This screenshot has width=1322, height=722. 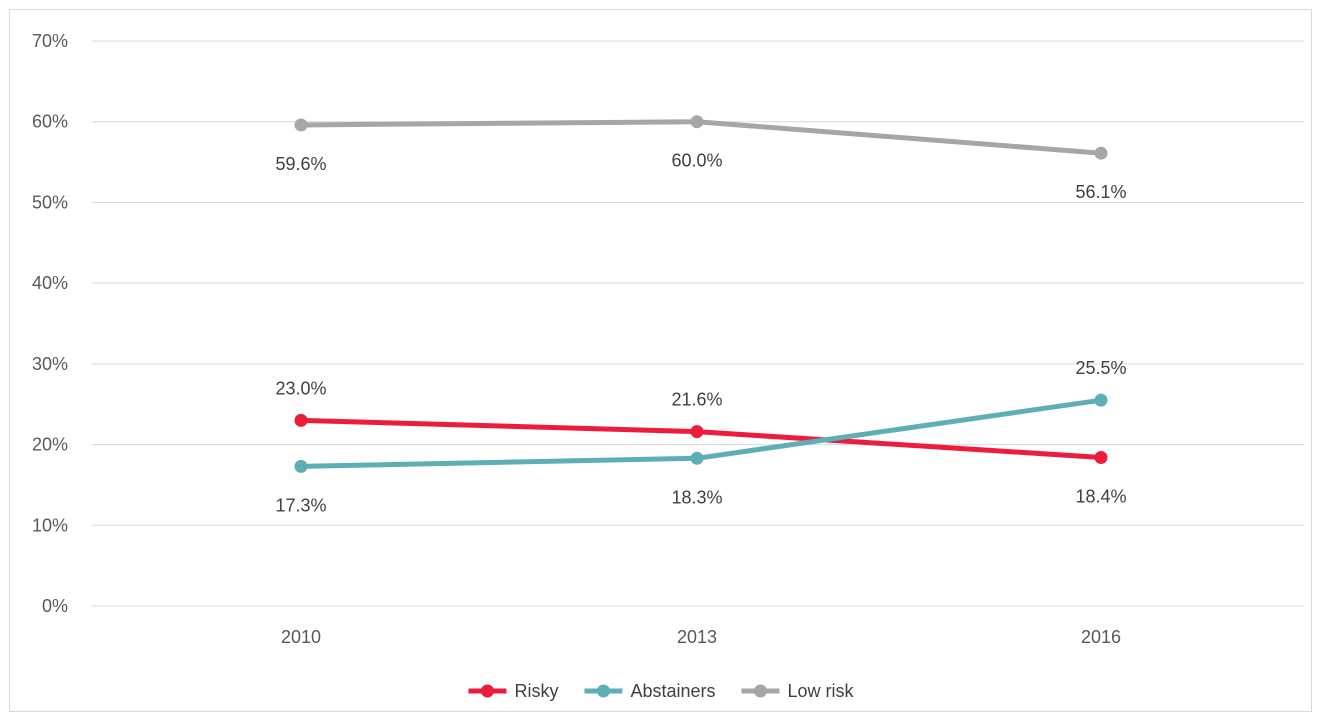 I want to click on y-tick-label: 10%, so click(x=50, y=525).